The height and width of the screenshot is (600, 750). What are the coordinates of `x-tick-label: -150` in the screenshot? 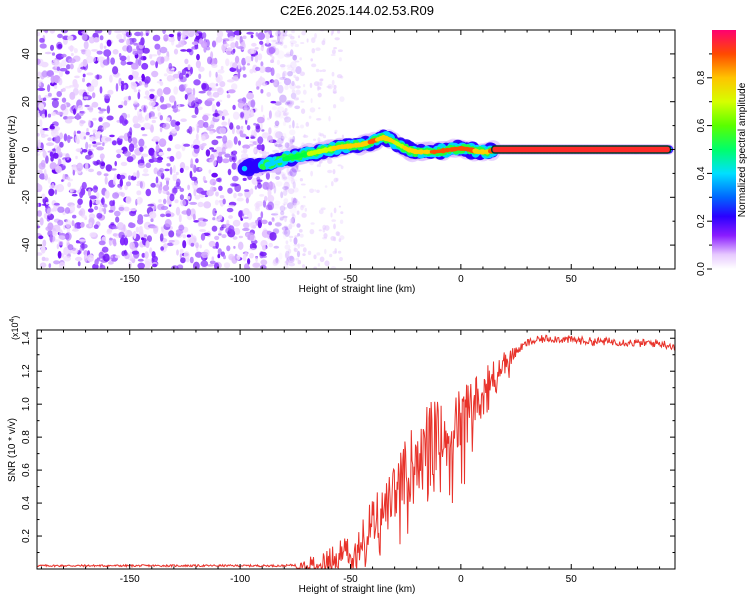 It's located at (130, 579).